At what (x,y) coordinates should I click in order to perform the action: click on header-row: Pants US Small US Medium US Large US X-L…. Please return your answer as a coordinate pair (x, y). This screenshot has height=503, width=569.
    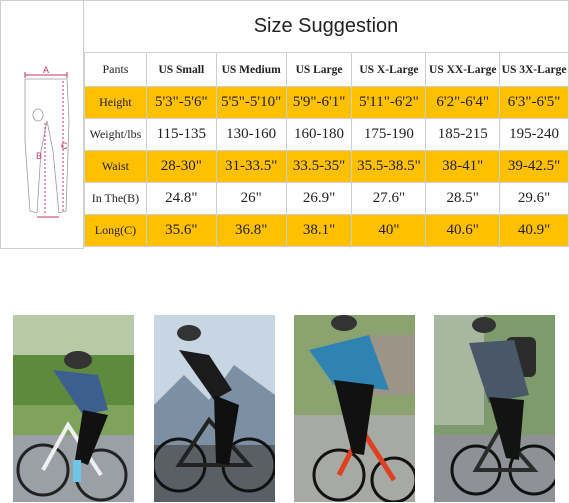
    Looking at the image, I should click on (326, 69).